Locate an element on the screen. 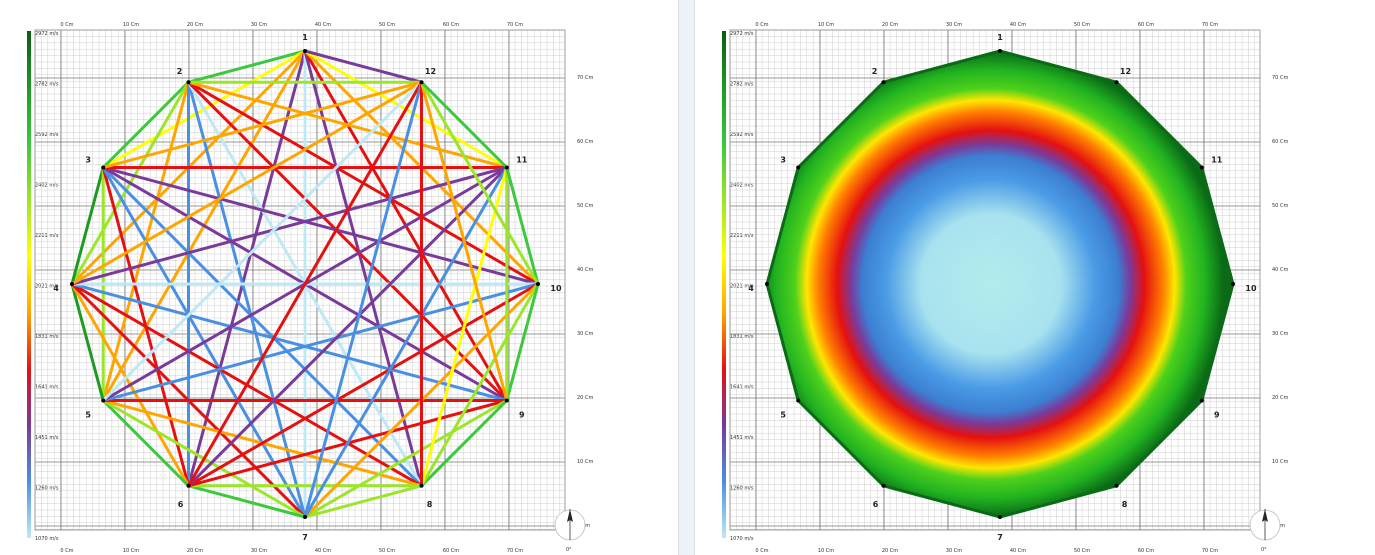 This screenshot has width=1375, height=555. panel-divider is located at coordinates (686, 277).